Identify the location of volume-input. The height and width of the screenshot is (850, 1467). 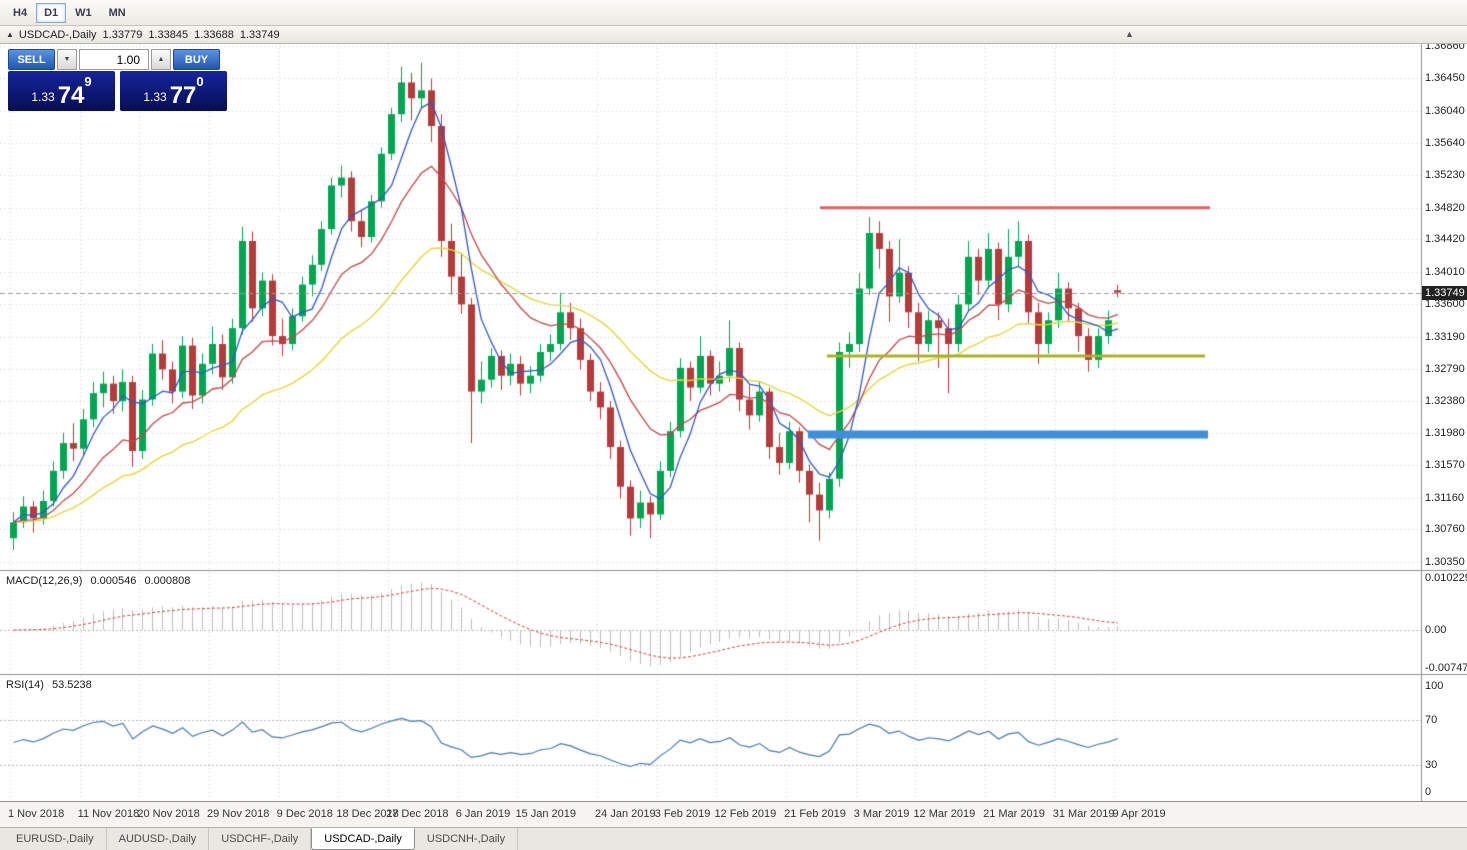
(114, 59).